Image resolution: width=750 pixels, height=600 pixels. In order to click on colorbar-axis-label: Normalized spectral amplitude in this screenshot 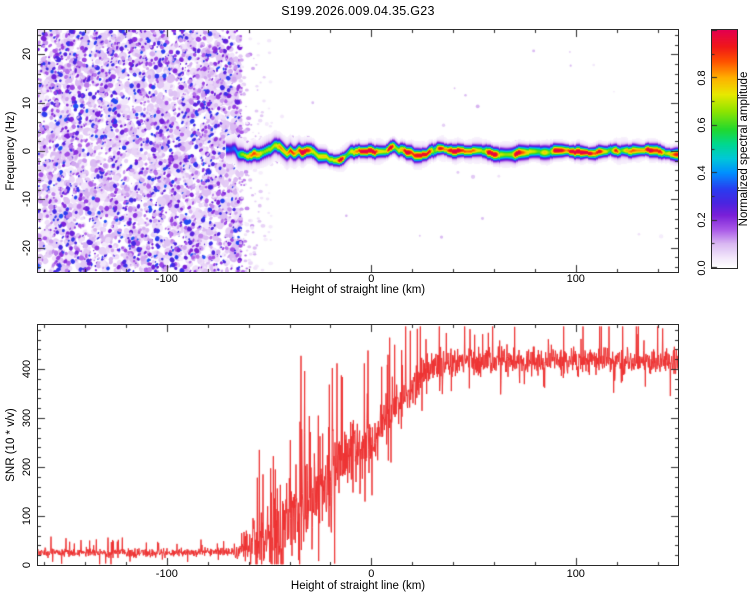, I will do `click(744, 149)`.